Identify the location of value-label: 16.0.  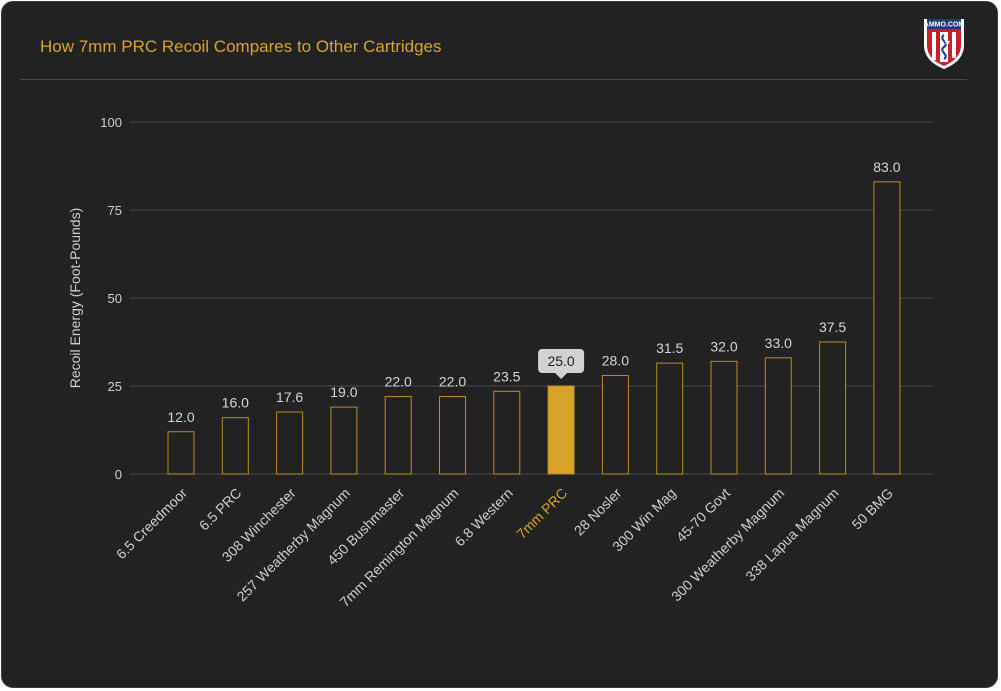
(235, 403).